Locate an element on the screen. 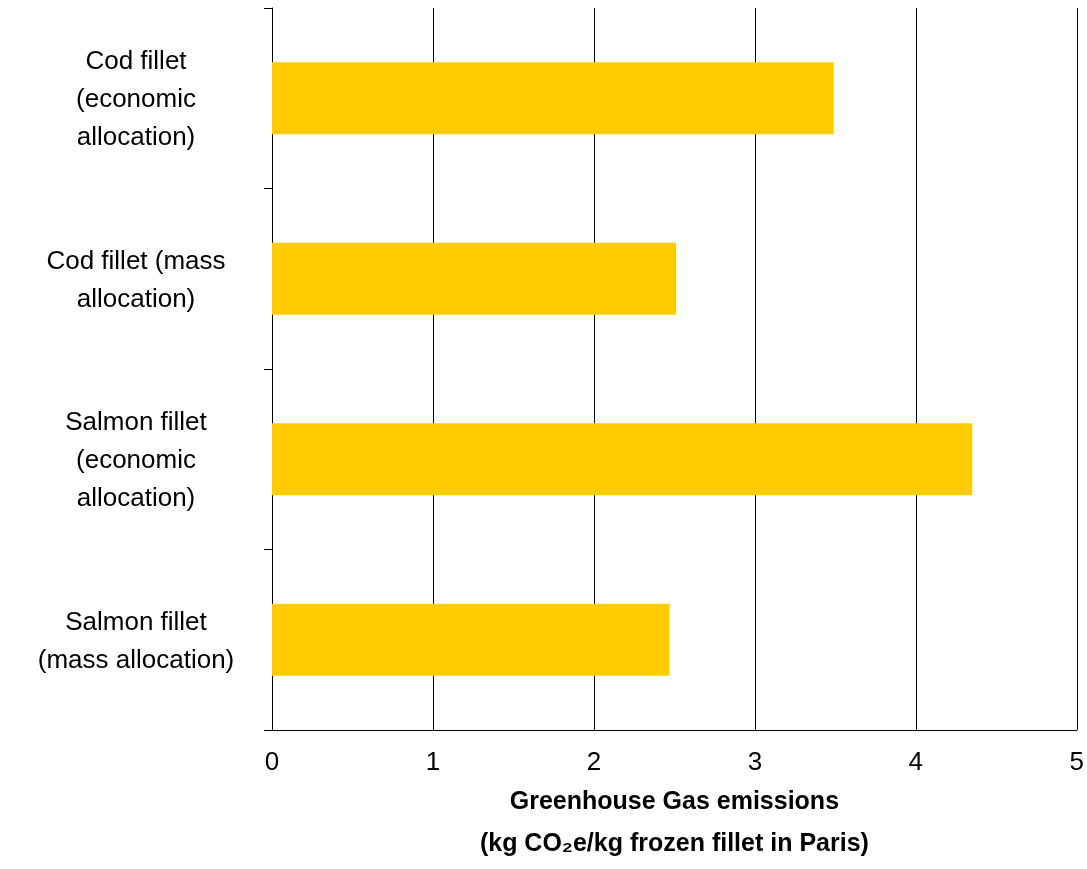 The height and width of the screenshot is (869, 1087). y-tick-label: Salmon fillet (economic allocation) is located at coordinates (136, 459).